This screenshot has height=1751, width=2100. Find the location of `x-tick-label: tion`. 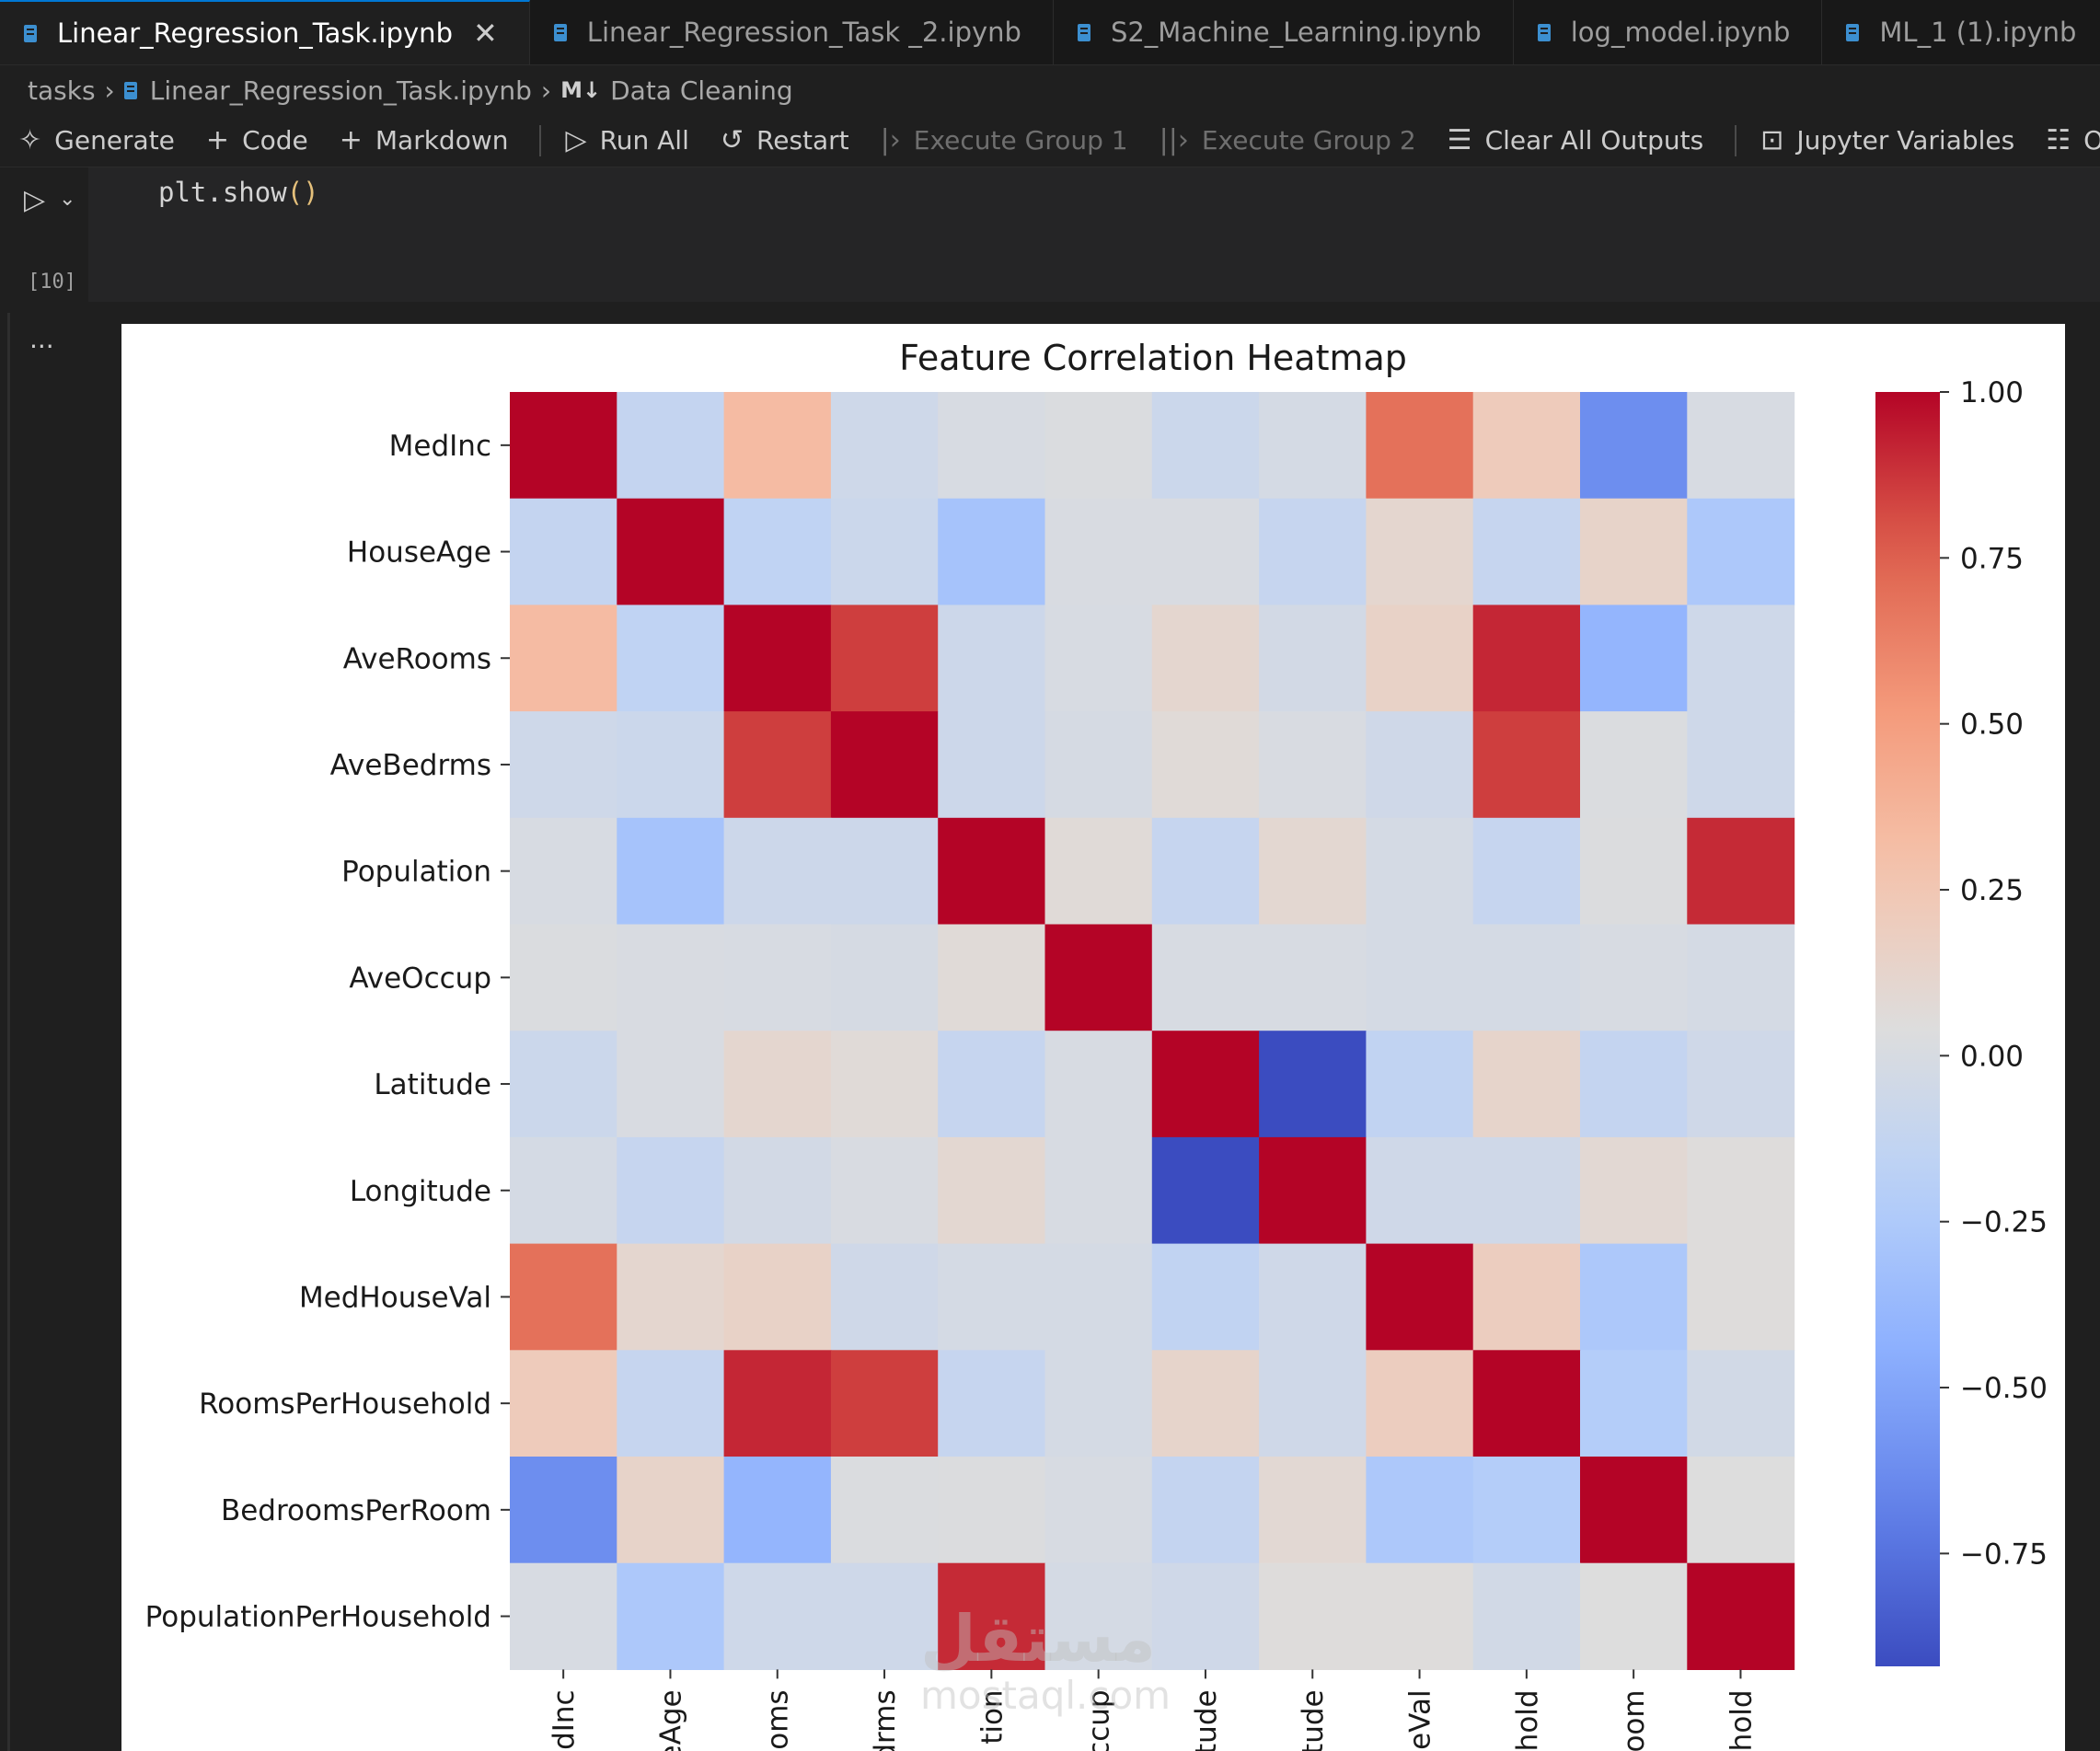

x-tick-label: tion is located at coordinates (992, 1716).